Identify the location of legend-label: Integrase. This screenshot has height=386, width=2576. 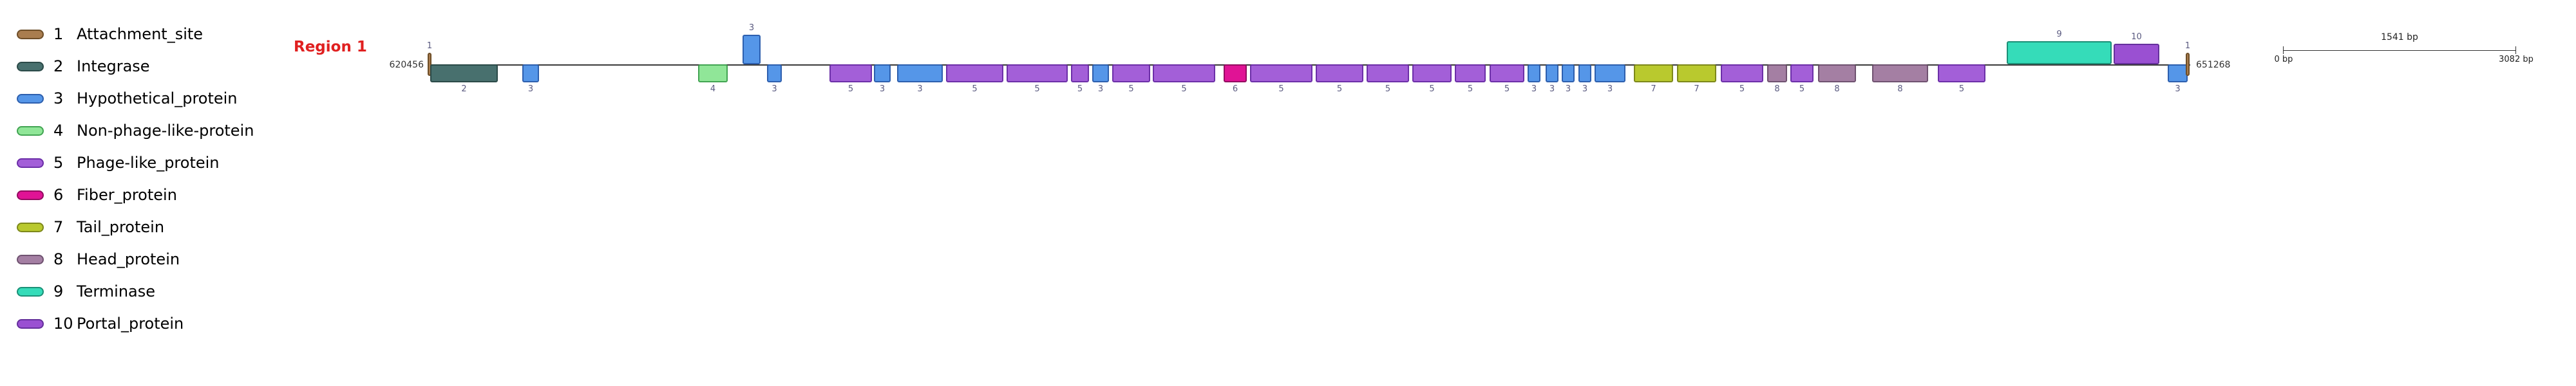
(113, 66).